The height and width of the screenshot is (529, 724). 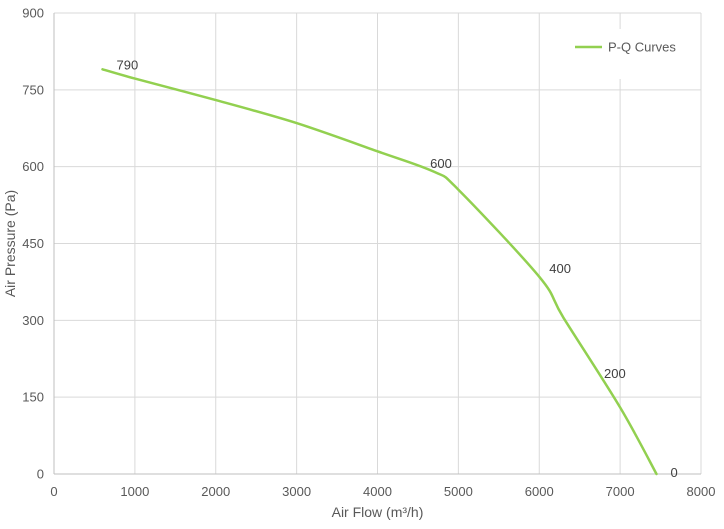 What do you see at coordinates (674, 472) in the screenshot?
I see `data-label: 0` at bounding box center [674, 472].